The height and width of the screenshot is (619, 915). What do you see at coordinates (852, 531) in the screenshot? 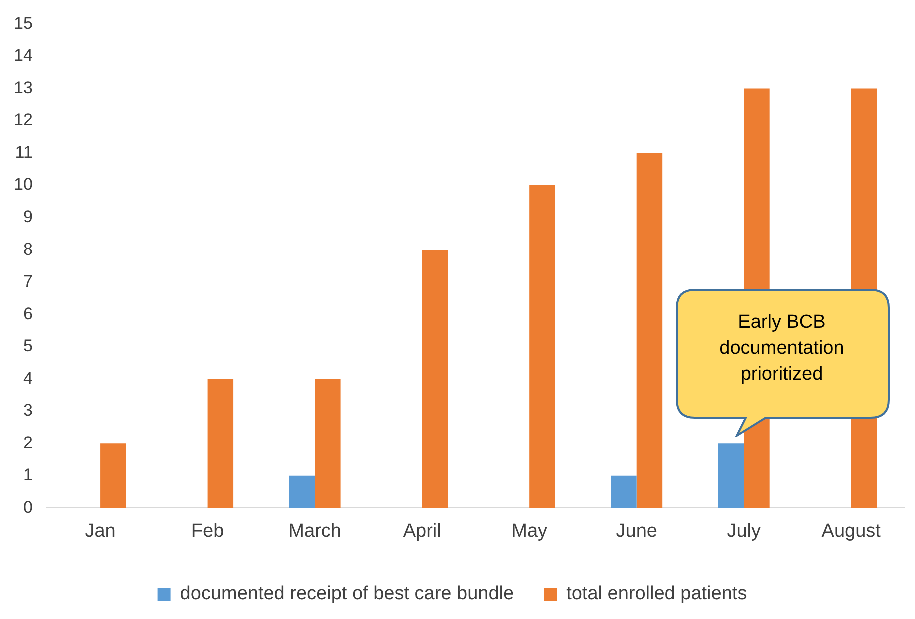
I see `x-tick-label: August` at bounding box center [852, 531].